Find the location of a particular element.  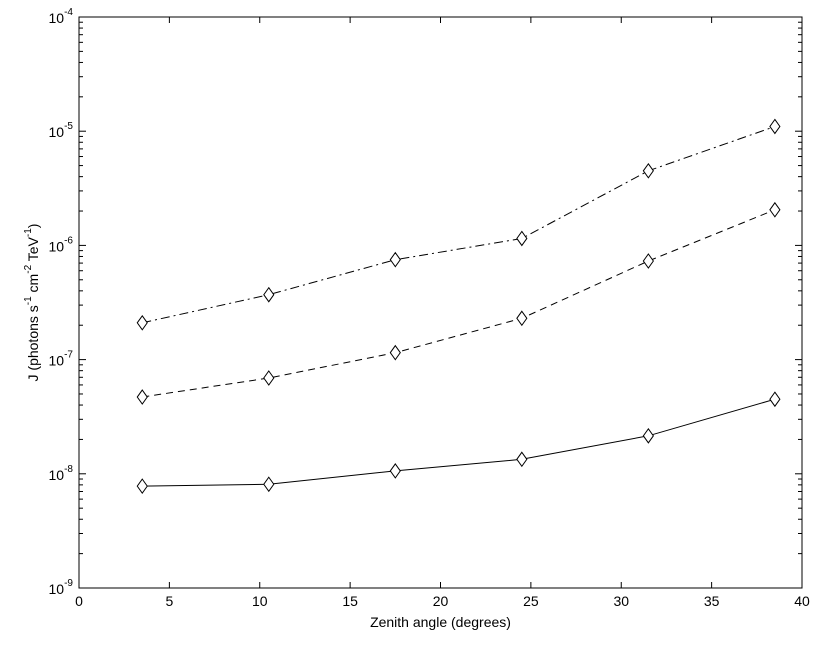

y-tick-label: 10⁻⁷ is located at coordinates (61, 359).